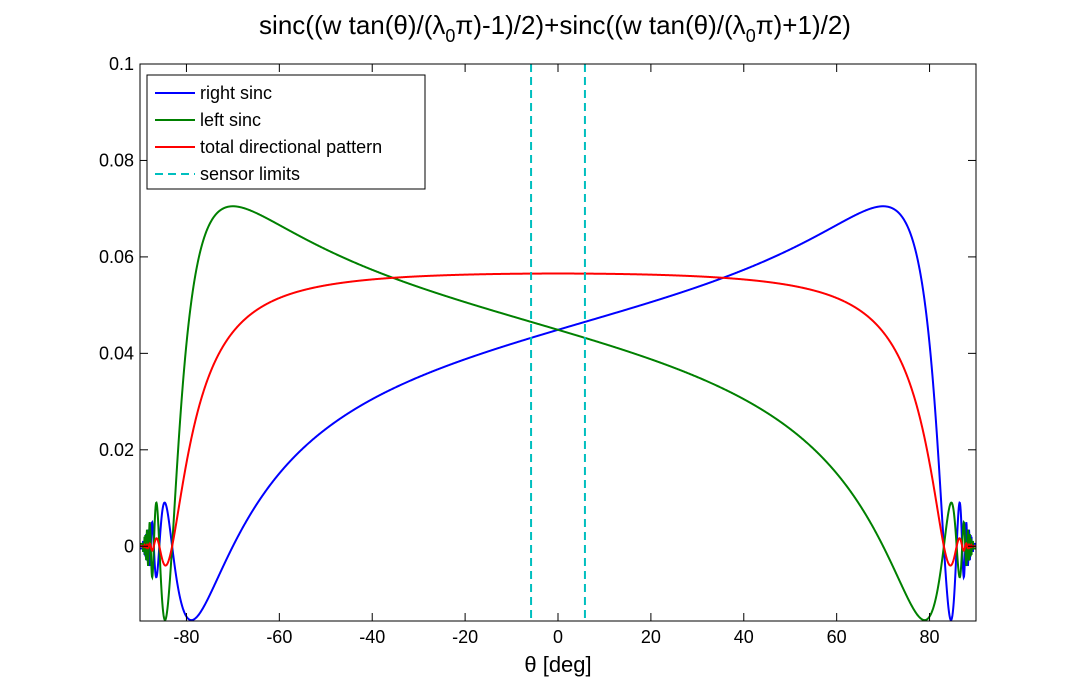 The width and height of the screenshot is (1078, 699). What do you see at coordinates (558, 637) in the screenshot?
I see `x-tick-label: 0` at bounding box center [558, 637].